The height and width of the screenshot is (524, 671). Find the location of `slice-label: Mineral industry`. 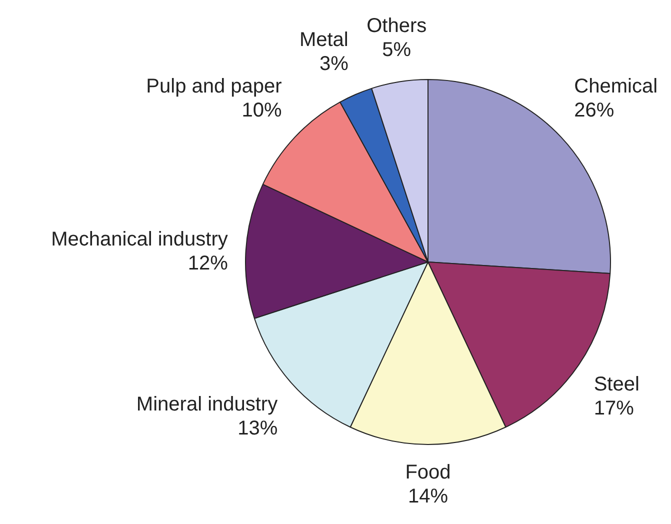

slice-label: Mineral industry is located at coordinates (207, 405).